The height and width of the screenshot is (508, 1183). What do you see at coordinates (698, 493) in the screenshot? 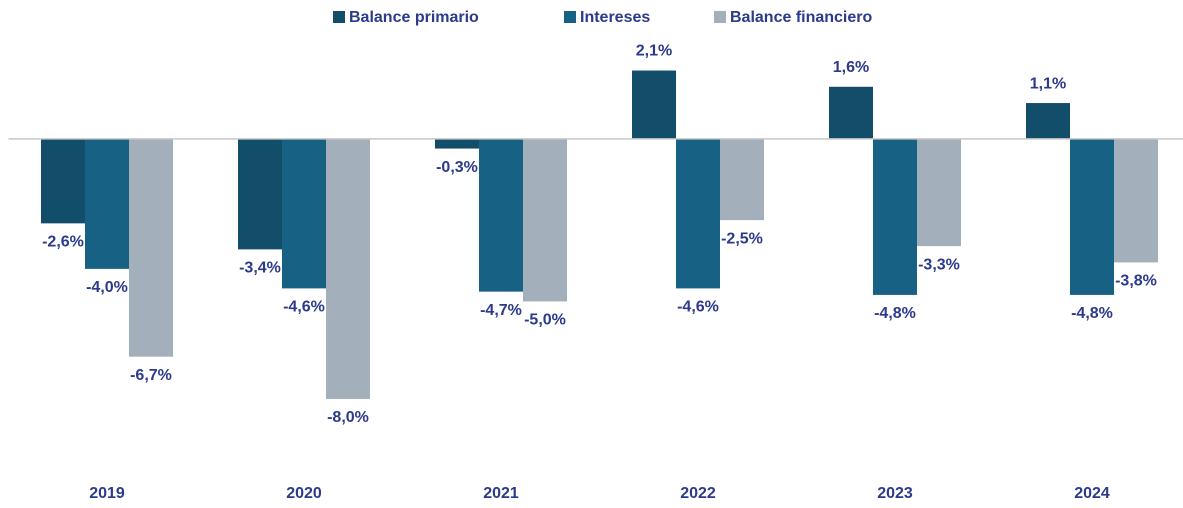
I see `x-tick-label: 2022` at bounding box center [698, 493].